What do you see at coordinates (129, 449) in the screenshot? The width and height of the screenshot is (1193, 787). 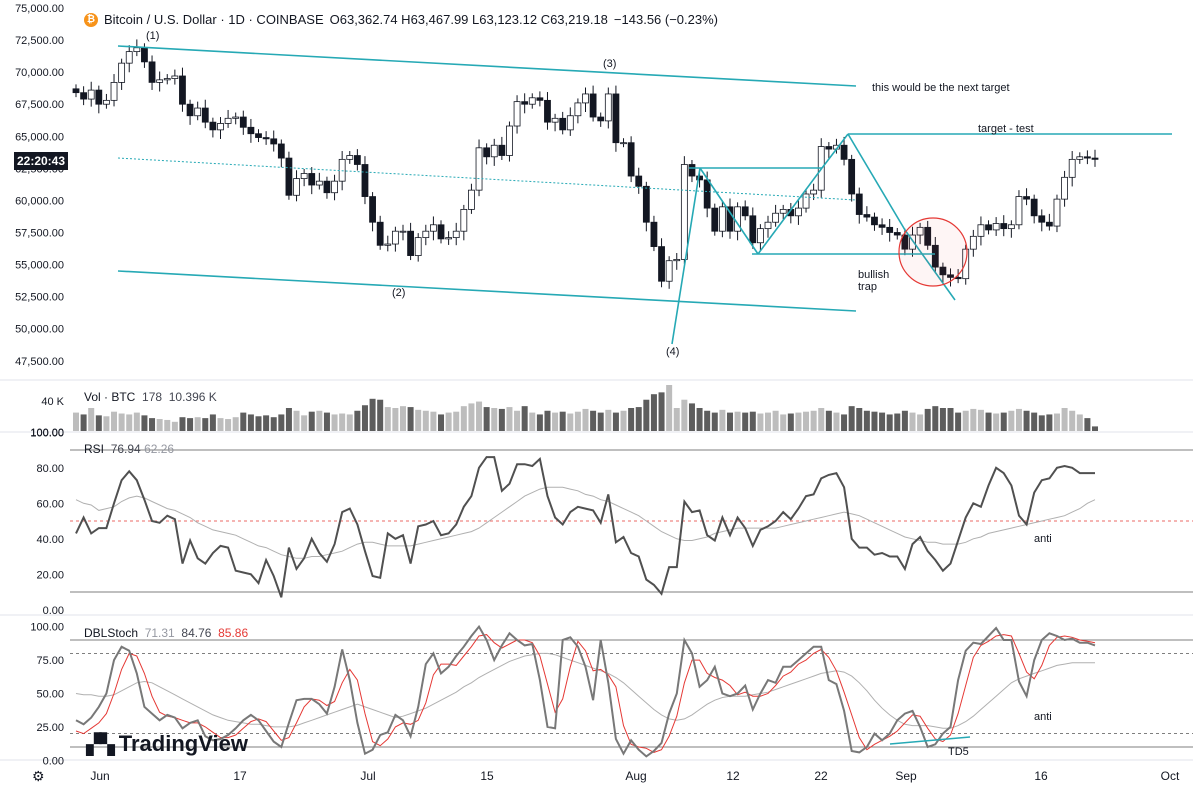 I see `rsi-legend: RSI 76.94 62.26` at bounding box center [129, 449].